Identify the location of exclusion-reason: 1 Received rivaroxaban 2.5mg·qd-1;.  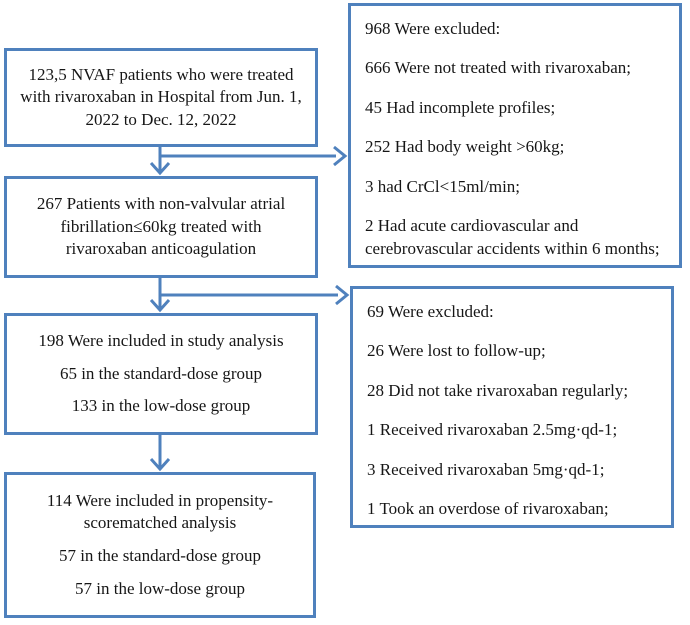
(492, 430).